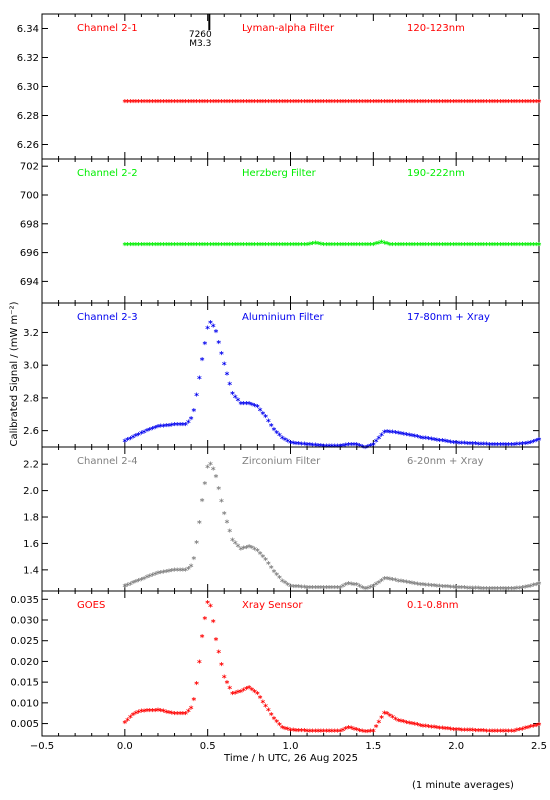  Describe the element at coordinates (31, 570) in the screenshot. I see `y-tick-label: 1.4` at that location.